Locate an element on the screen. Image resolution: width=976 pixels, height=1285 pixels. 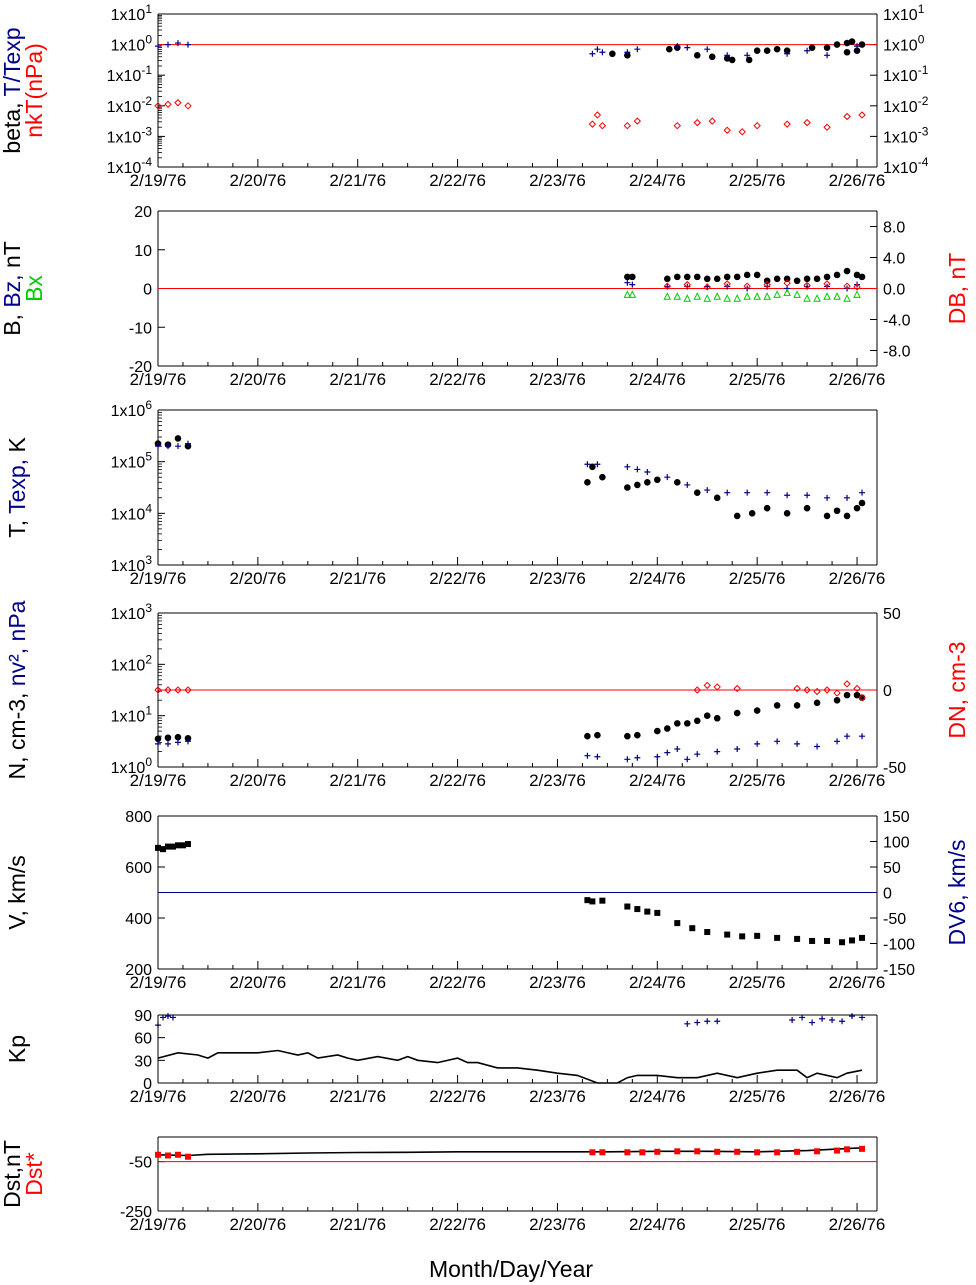
y-tick-label-right: 1x10⁻¹ is located at coordinates (906, 74).